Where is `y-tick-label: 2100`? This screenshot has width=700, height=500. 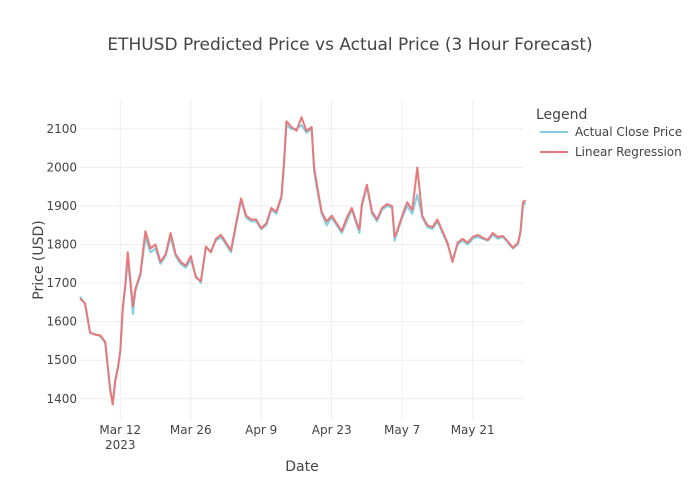 y-tick-label: 2100 is located at coordinates (61, 129).